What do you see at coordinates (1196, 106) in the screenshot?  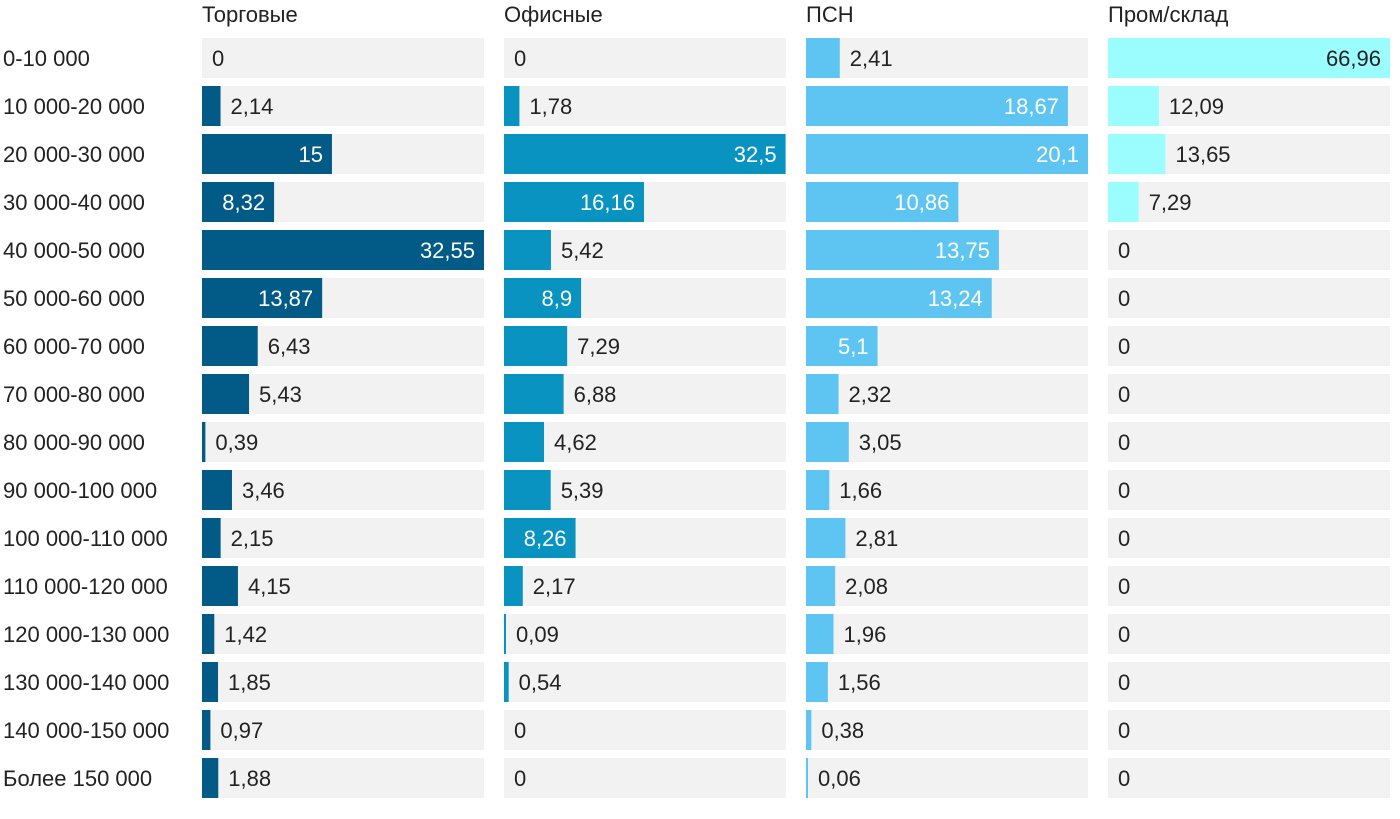 I see `data-label: 12,09` at bounding box center [1196, 106].